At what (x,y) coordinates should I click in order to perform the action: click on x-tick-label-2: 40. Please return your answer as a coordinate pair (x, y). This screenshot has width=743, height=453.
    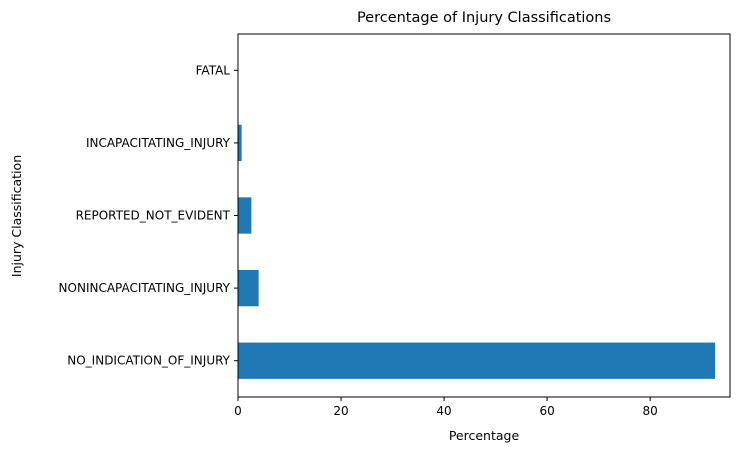
    Looking at the image, I should click on (443, 411).